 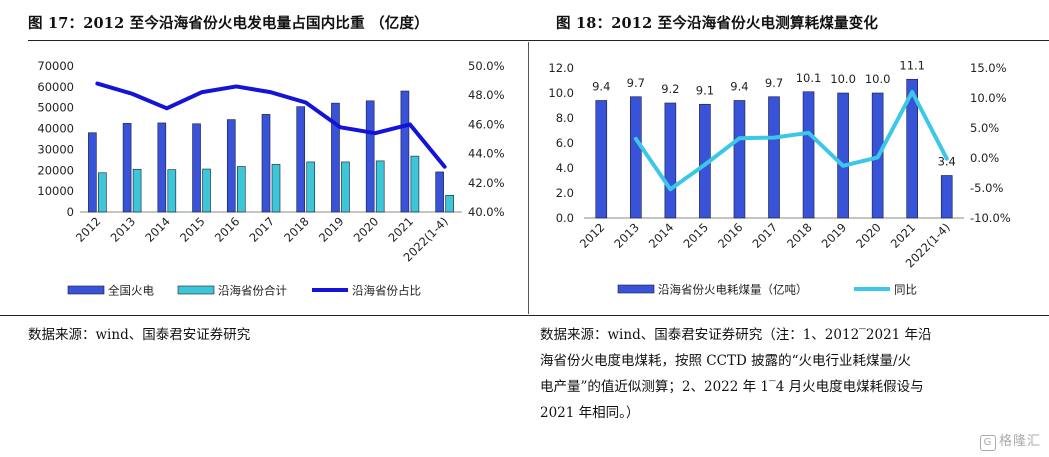 What do you see at coordinates (987, 443) in the screenshot?
I see `watermark-logo-icon: G` at bounding box center [987, 443].